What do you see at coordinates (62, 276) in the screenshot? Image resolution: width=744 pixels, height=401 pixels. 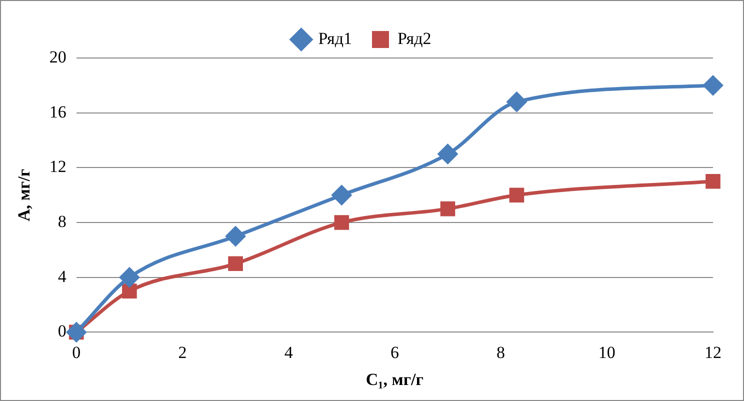 I see `y-tick-label: 4` at bounding box center [62, 276].